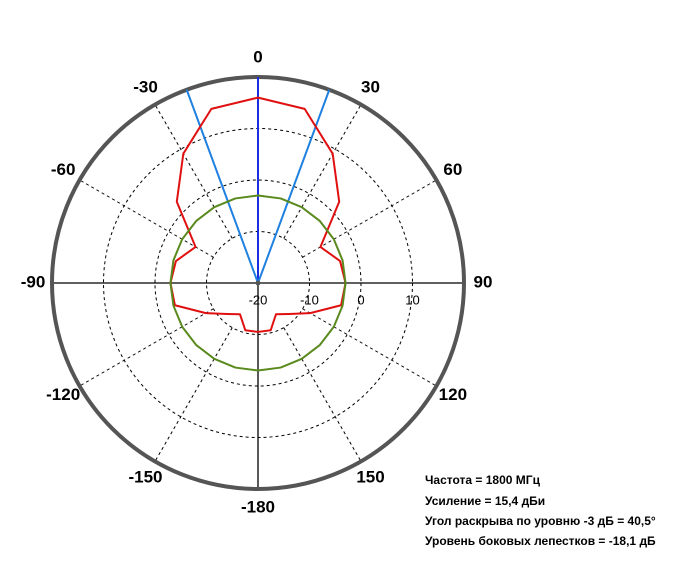  Describe the element at coordinates (412, 299) in the screenshot. I see `r-tick-label: 10` at that location.